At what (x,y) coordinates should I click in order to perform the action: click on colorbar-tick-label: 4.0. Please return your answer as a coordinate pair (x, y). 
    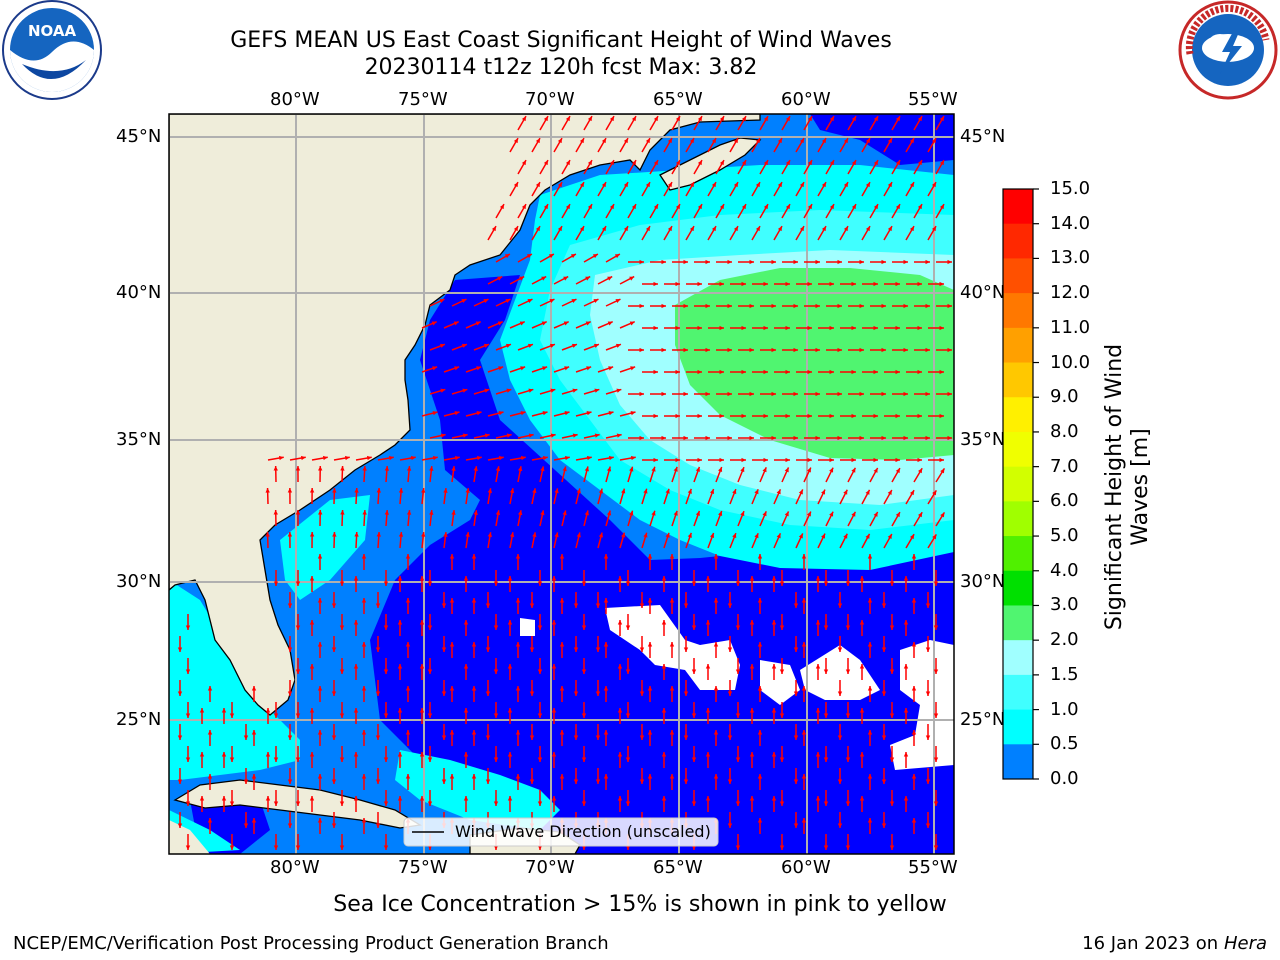
    Looking at the image, I should click on (1064, 570).